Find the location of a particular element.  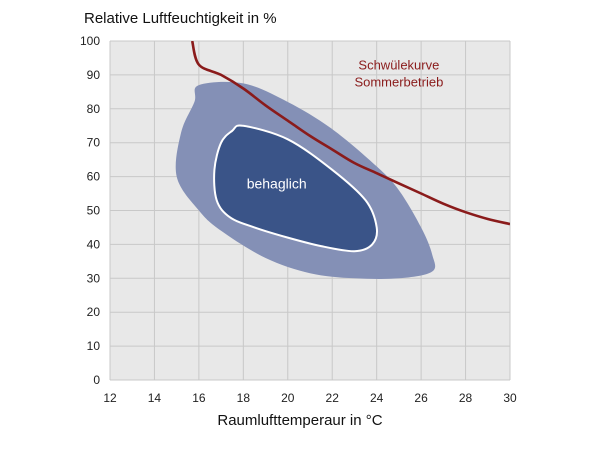

x-tick-label: 28 is located at coordinates (466, 398).